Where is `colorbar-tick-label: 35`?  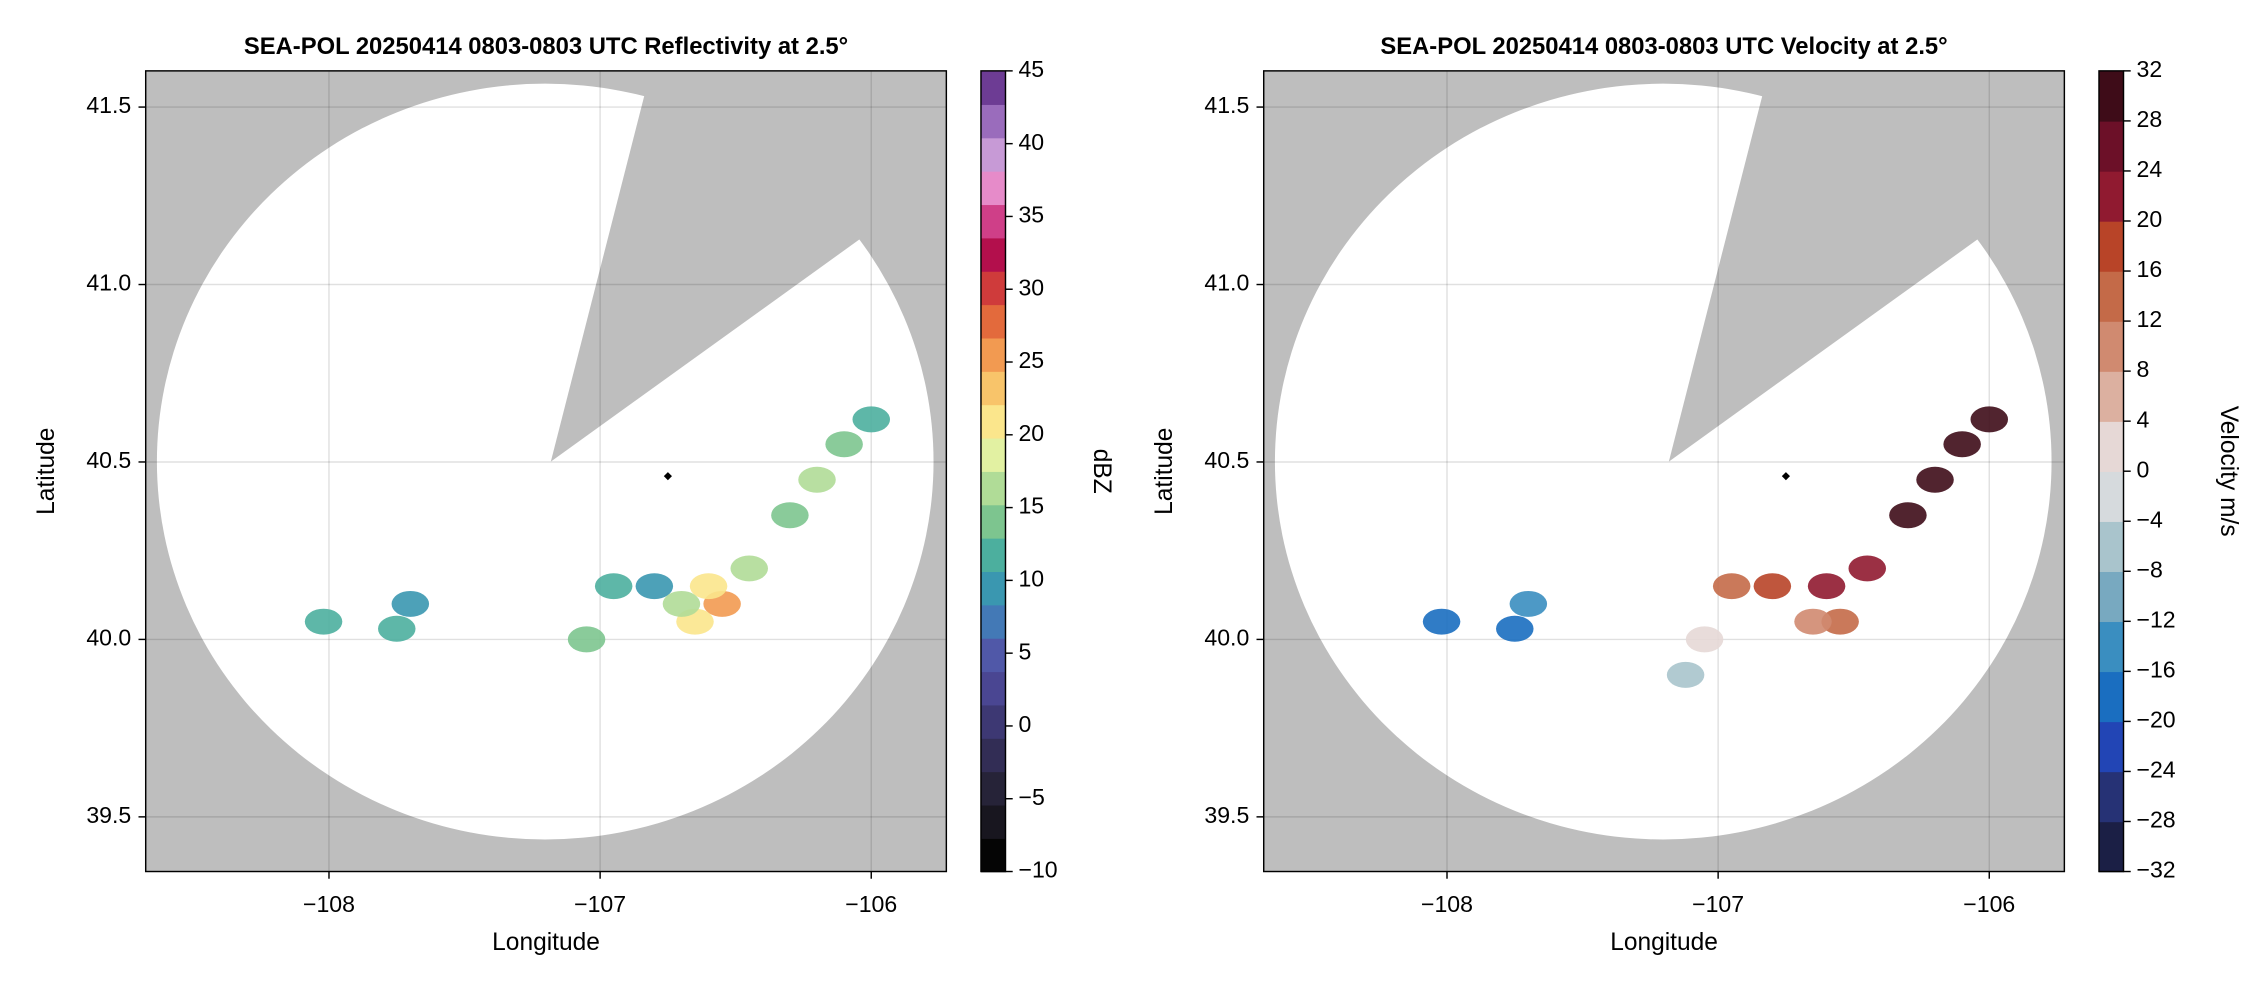 colorbar-tick-label: 35 is located at coordinates (1031, 215).